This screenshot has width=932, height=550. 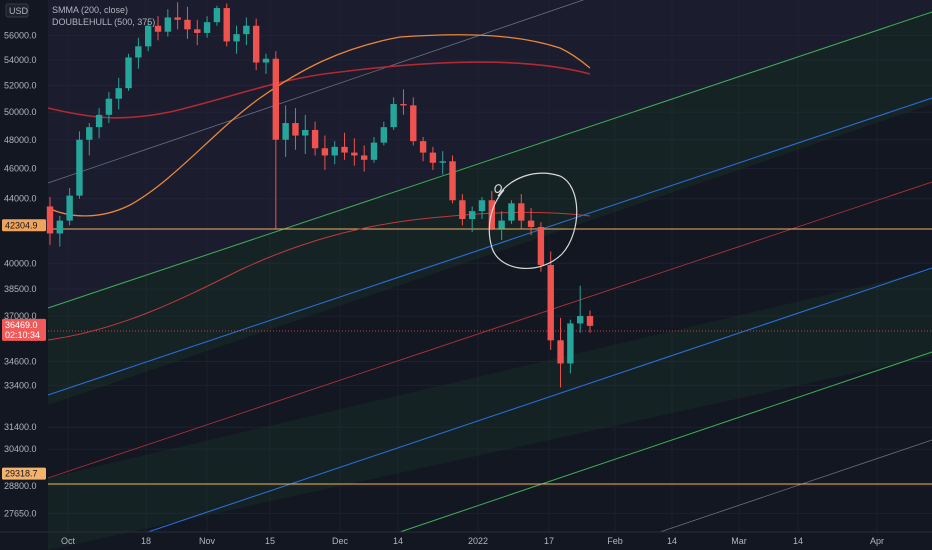 What do you see at coordinates (68, 541) in the screenshot?
I see `time-tick-label: Oct` at bounding box center [68, 541].